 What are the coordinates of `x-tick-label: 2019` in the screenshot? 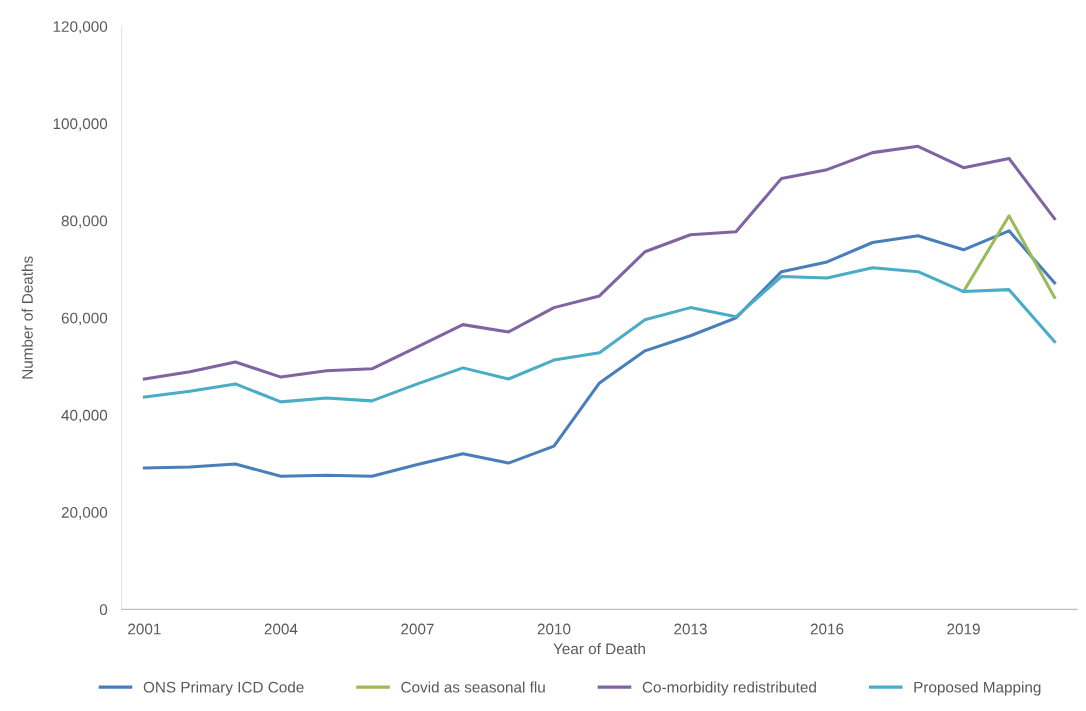 It's located at (963, 629).